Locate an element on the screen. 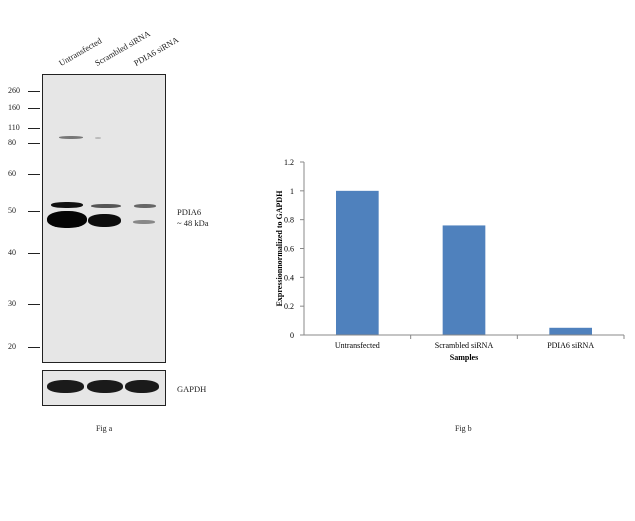 This screenshot has width=635, height=521. y-tick-label: 0.6 is located at coordinates (289, 249).